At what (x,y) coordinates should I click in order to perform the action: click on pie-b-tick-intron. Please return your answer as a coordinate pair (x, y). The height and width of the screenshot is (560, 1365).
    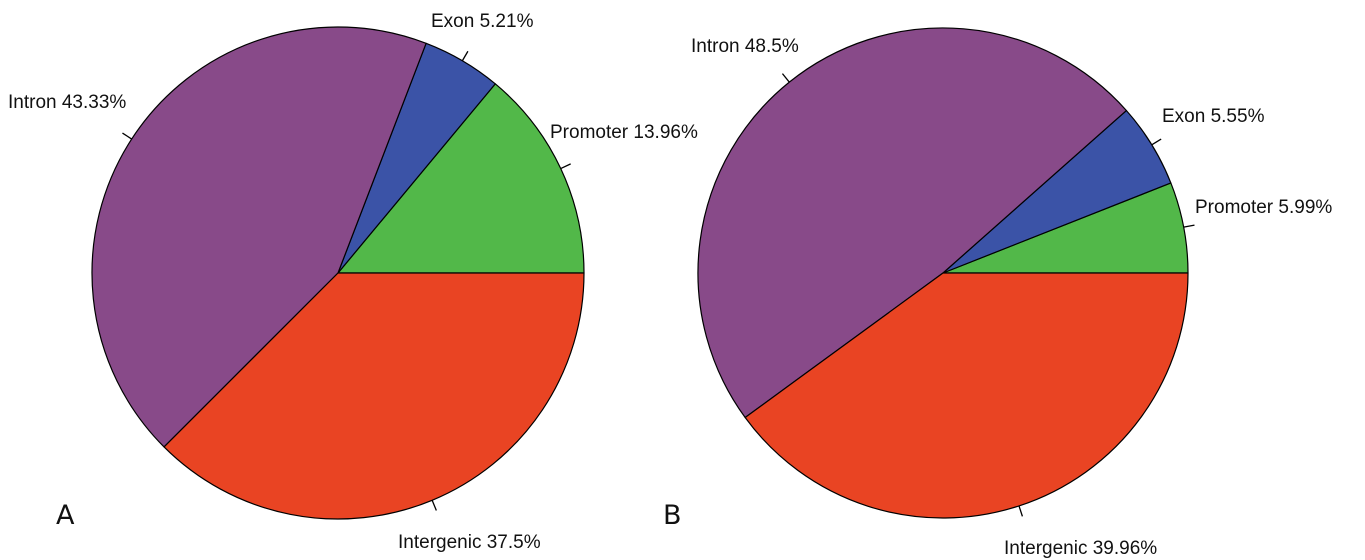
    Looking at the image, I should click on (785, 78).